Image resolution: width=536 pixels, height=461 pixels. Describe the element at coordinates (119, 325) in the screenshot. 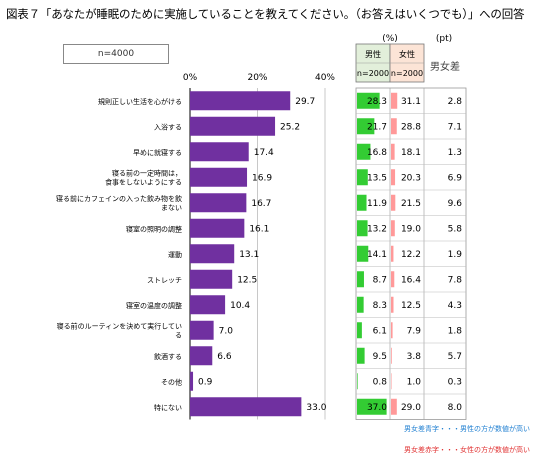

I see `category-label: 寝る前のルーティンを決めて実行してい` at that location.